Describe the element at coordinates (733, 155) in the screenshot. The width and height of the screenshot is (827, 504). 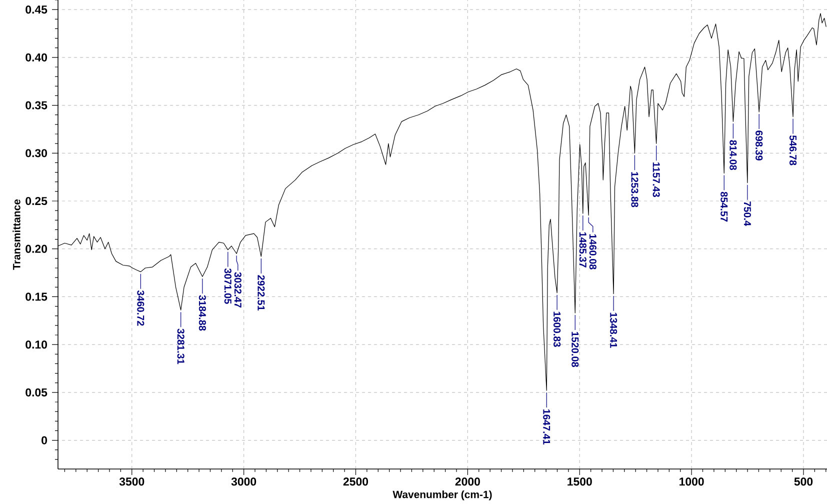
I see `annotation: 814.08` at that location.